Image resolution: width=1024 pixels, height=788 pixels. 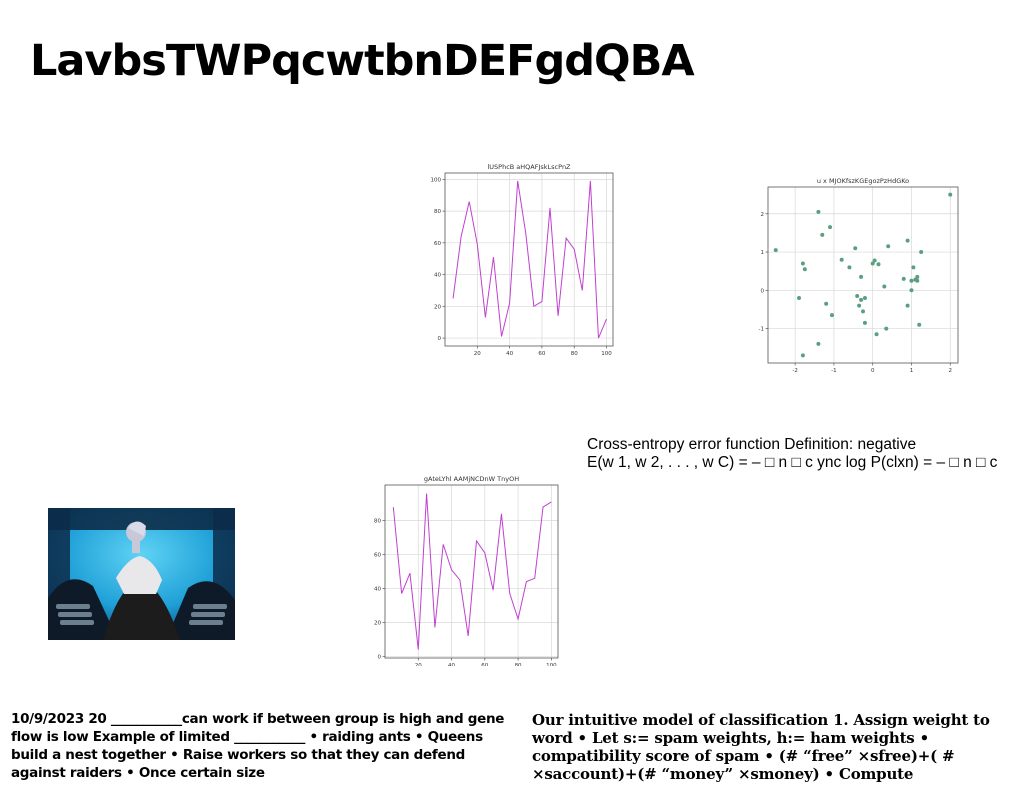 What do you see at coordinates (529, 167) in the screenshot?
I see `chart-title: lUSPhcB aHQAFJskLscPnZ` at bounding box center [529, 167].